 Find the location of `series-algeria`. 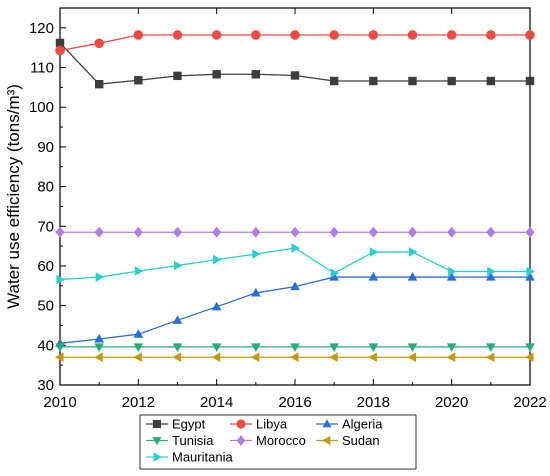

series-algeria is located at coordinates (295, 309).